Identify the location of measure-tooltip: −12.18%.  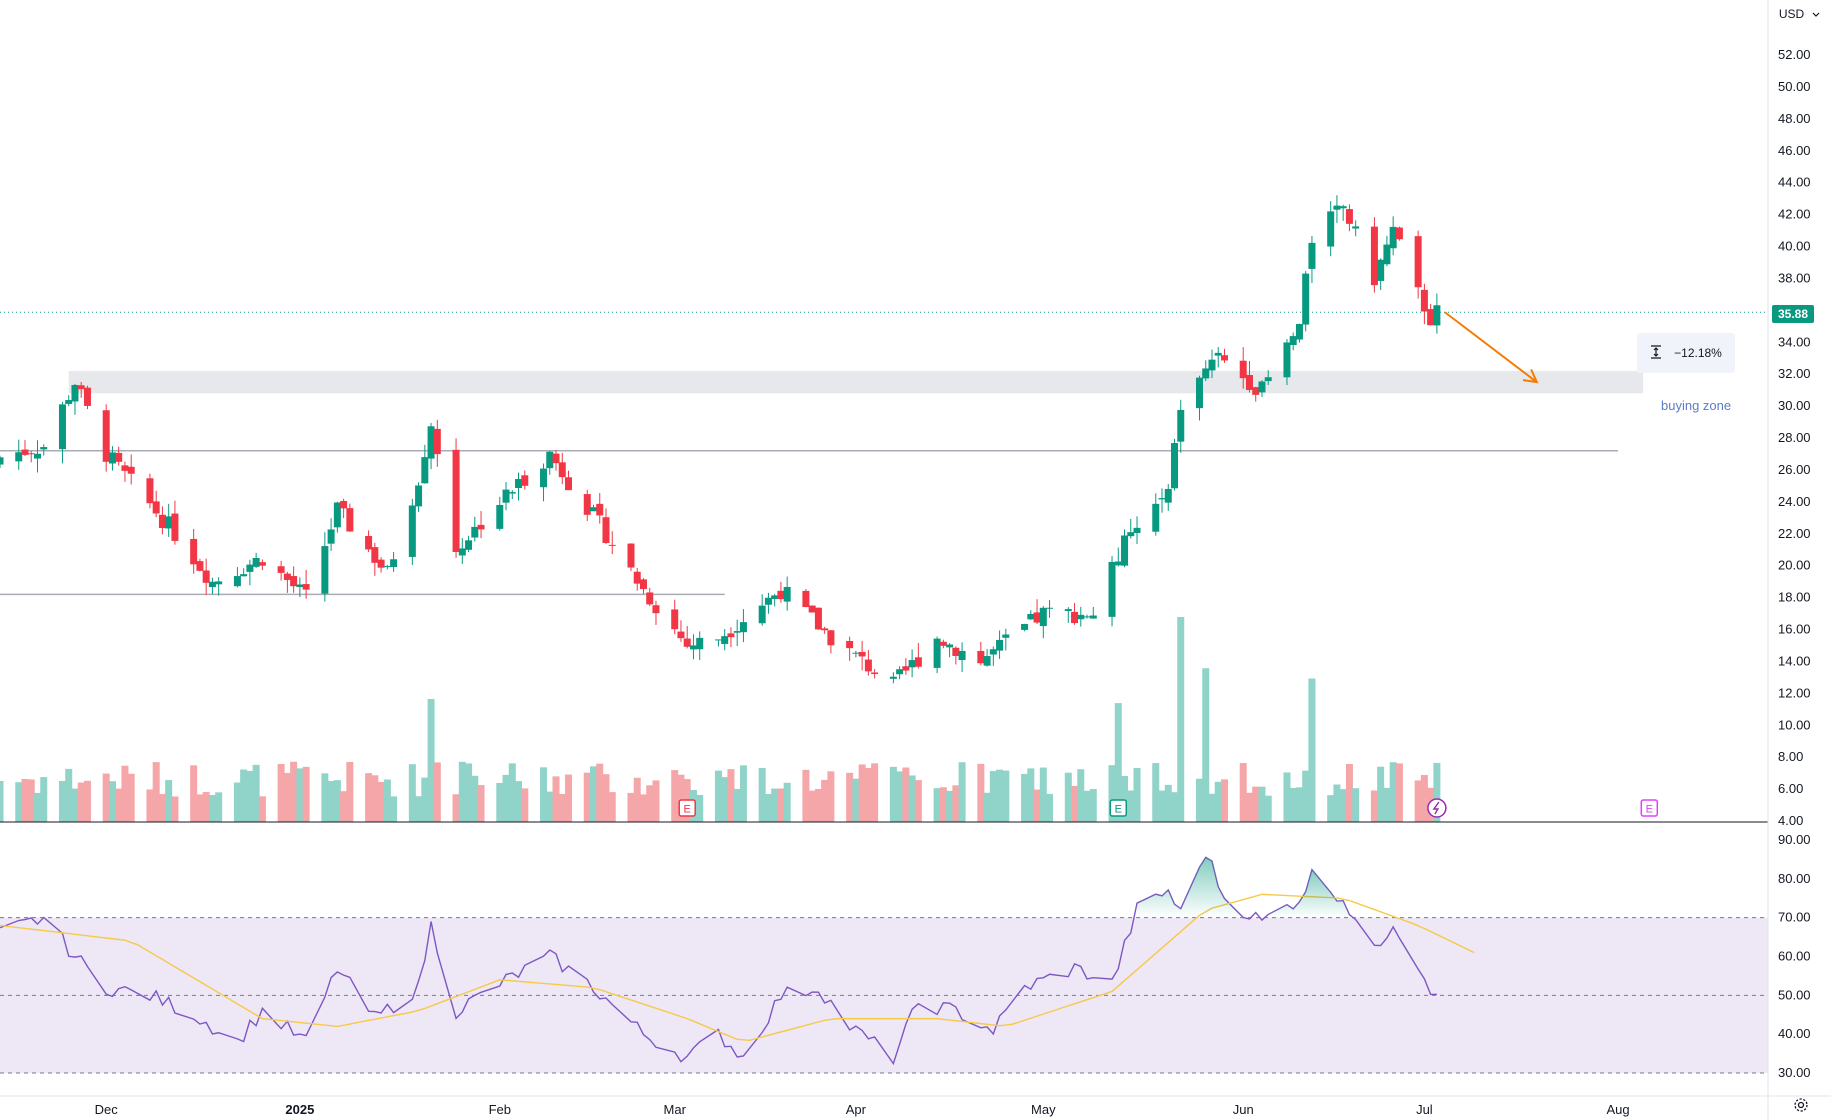
(1686, 353).